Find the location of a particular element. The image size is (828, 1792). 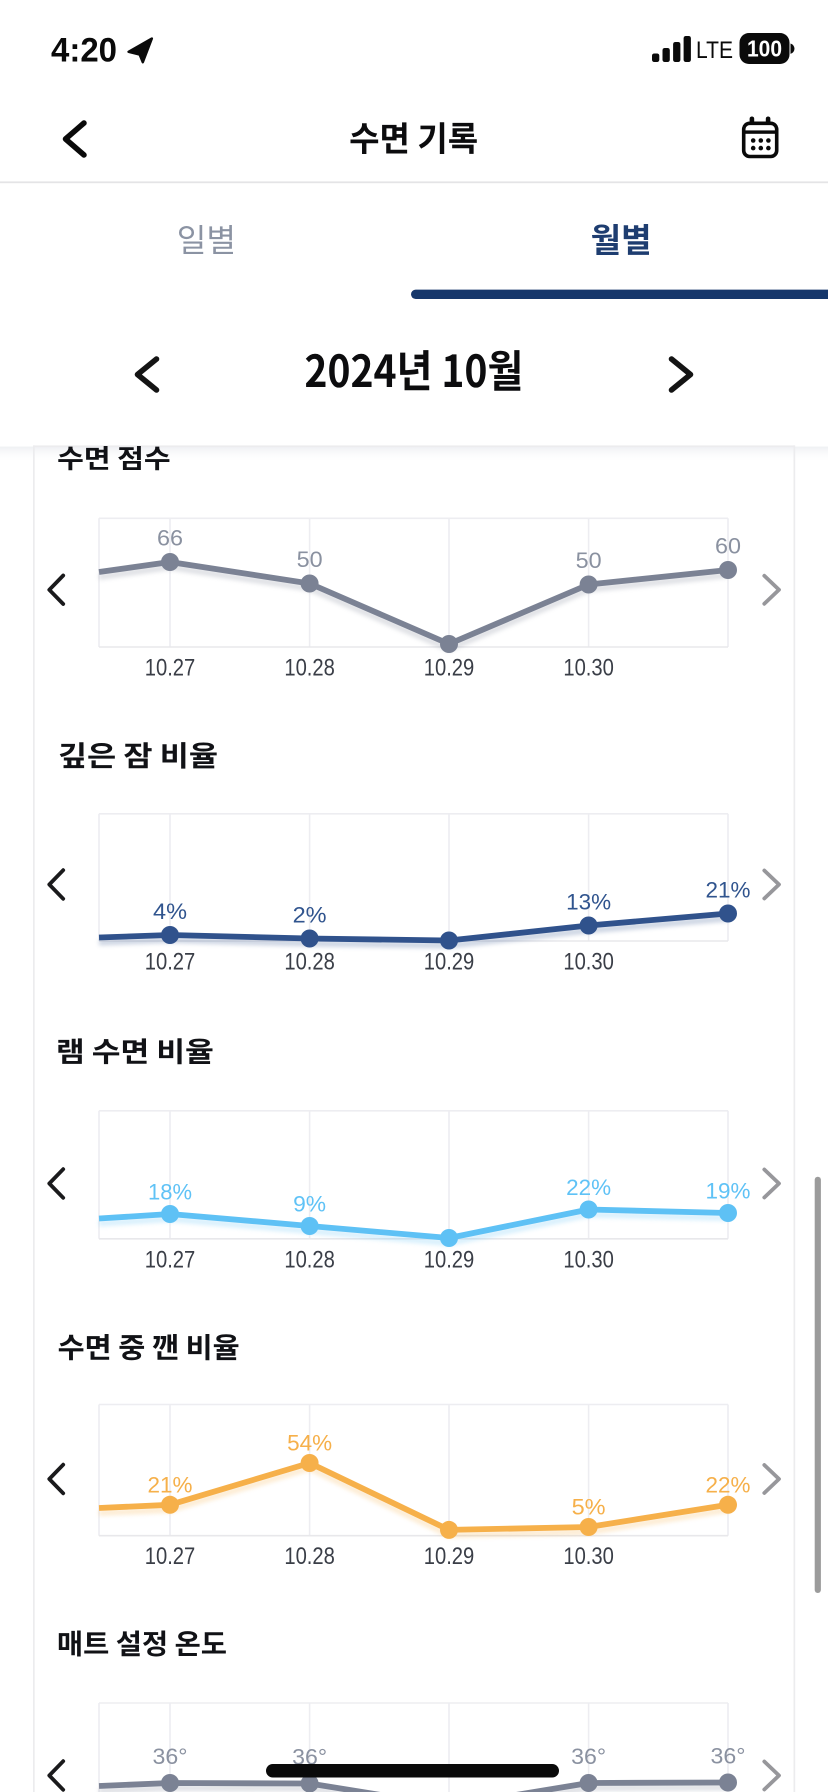

svg-text: 9% is located at coordinates (309, 1204).